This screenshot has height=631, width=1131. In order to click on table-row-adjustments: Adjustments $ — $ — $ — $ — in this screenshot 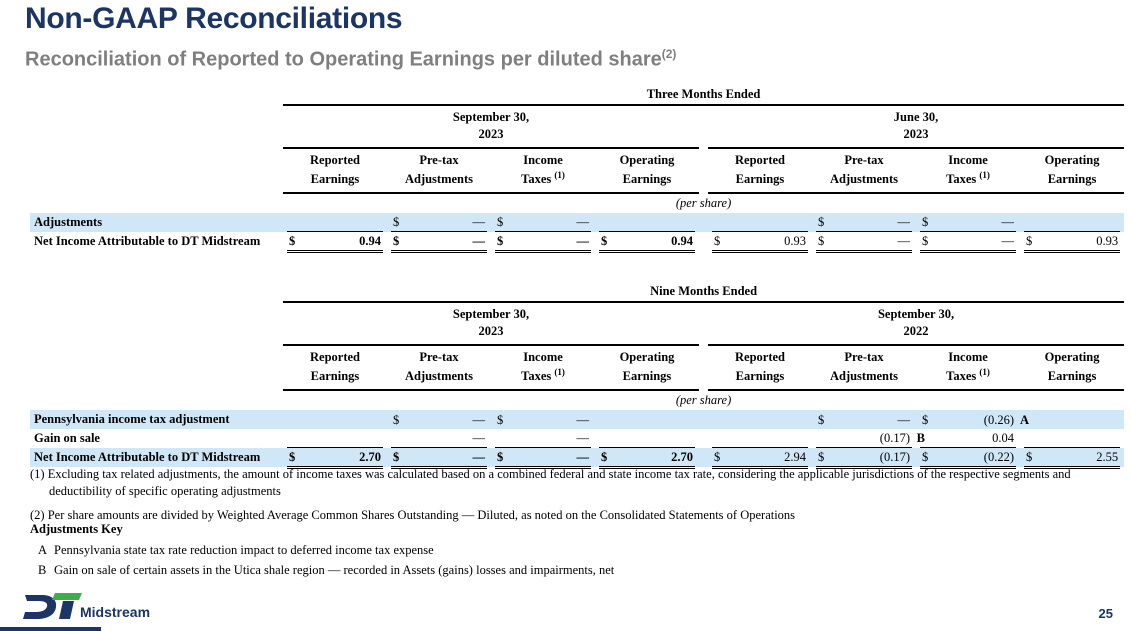, I will do `click(577, 223)`.